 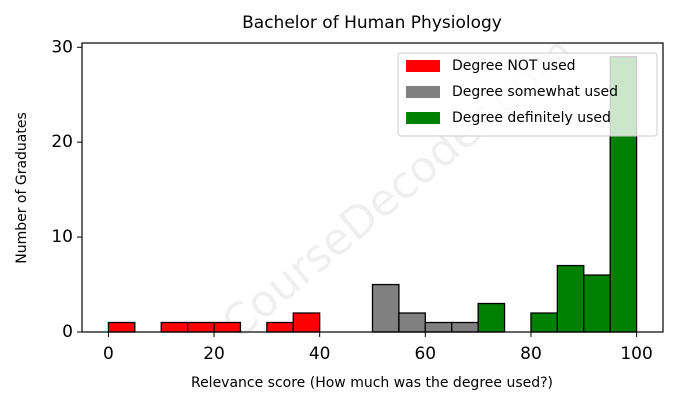 I want to click on chart-title: Bachelor of Human Physiology, so click(x=372, y=23).